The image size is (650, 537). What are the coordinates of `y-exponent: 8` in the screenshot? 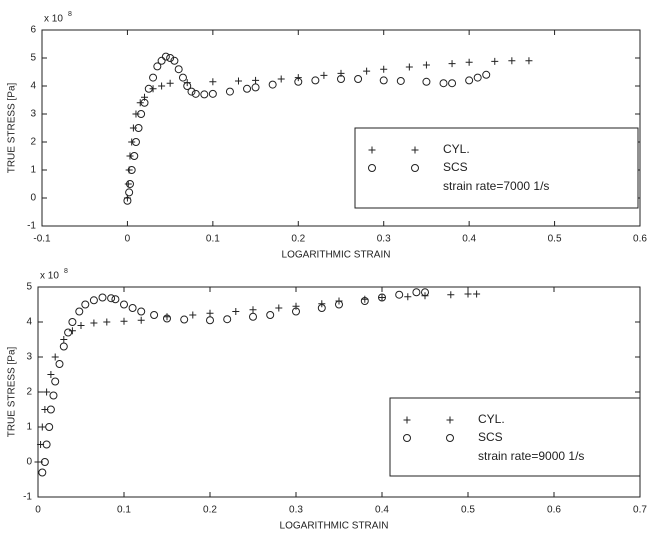 It's located at (66, 271).